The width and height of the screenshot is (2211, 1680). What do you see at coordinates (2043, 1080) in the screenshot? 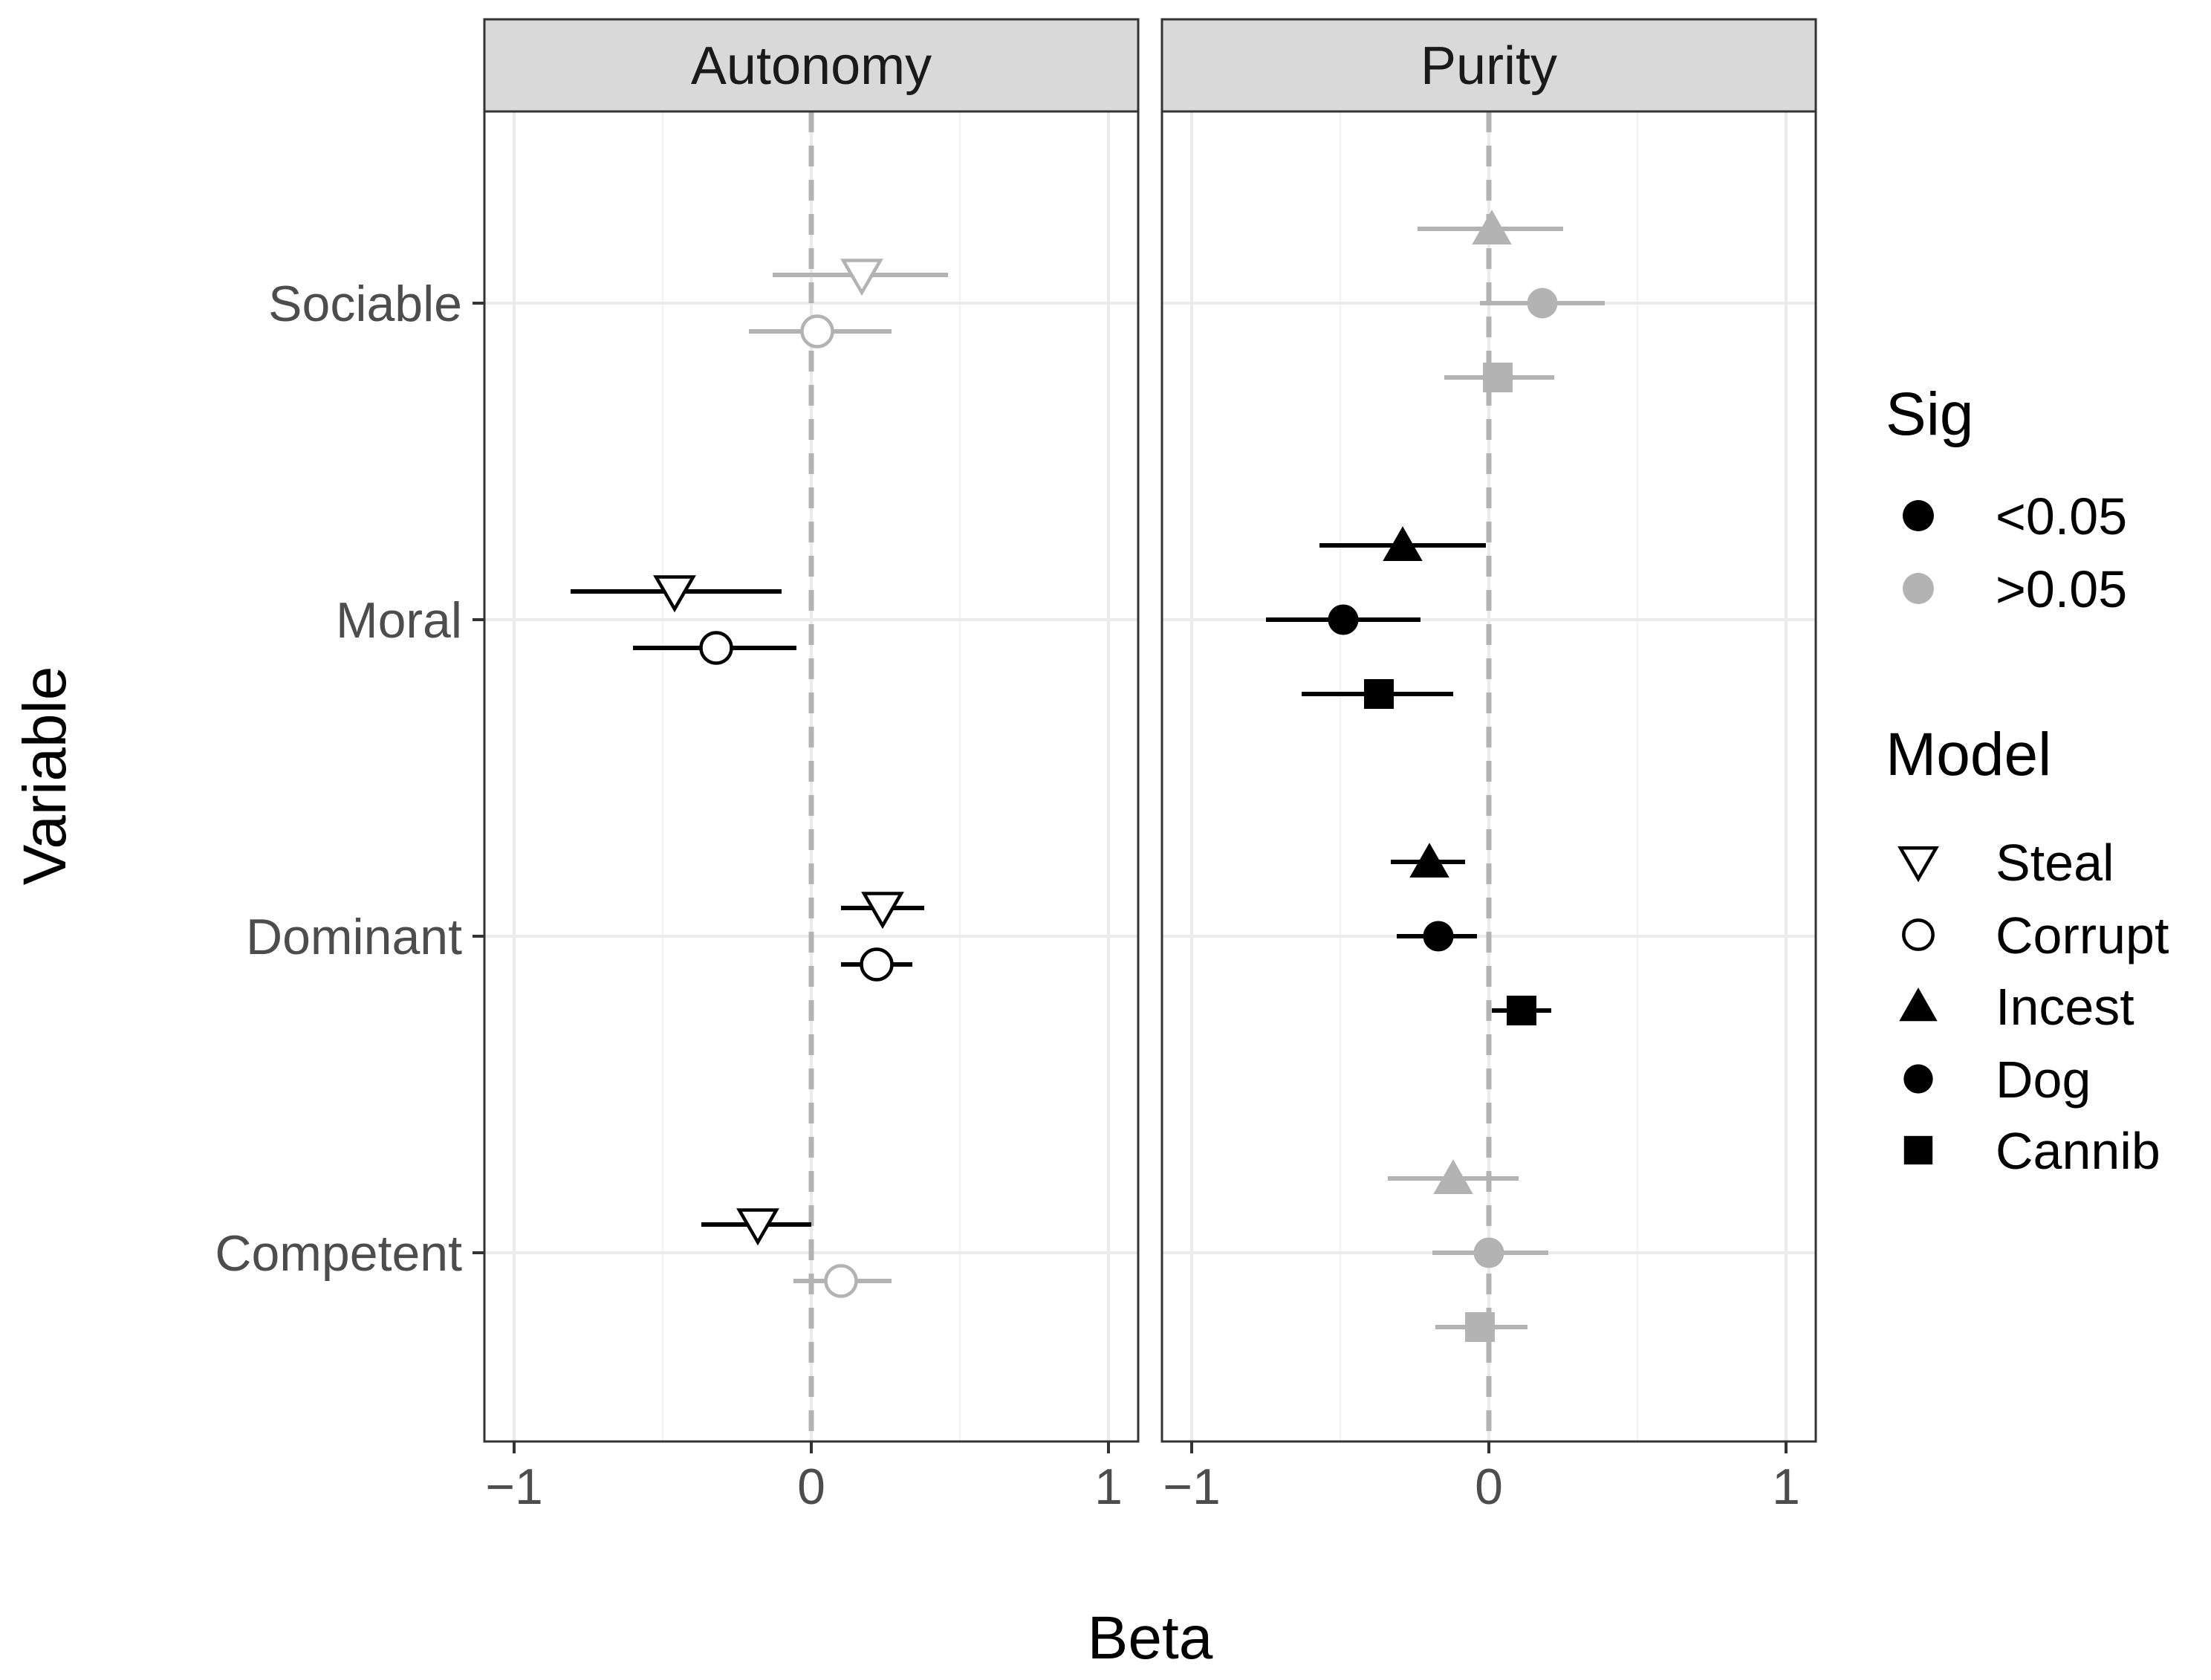
I see `legend-label-dog: Dog` at bounding box center [2043, 1080].